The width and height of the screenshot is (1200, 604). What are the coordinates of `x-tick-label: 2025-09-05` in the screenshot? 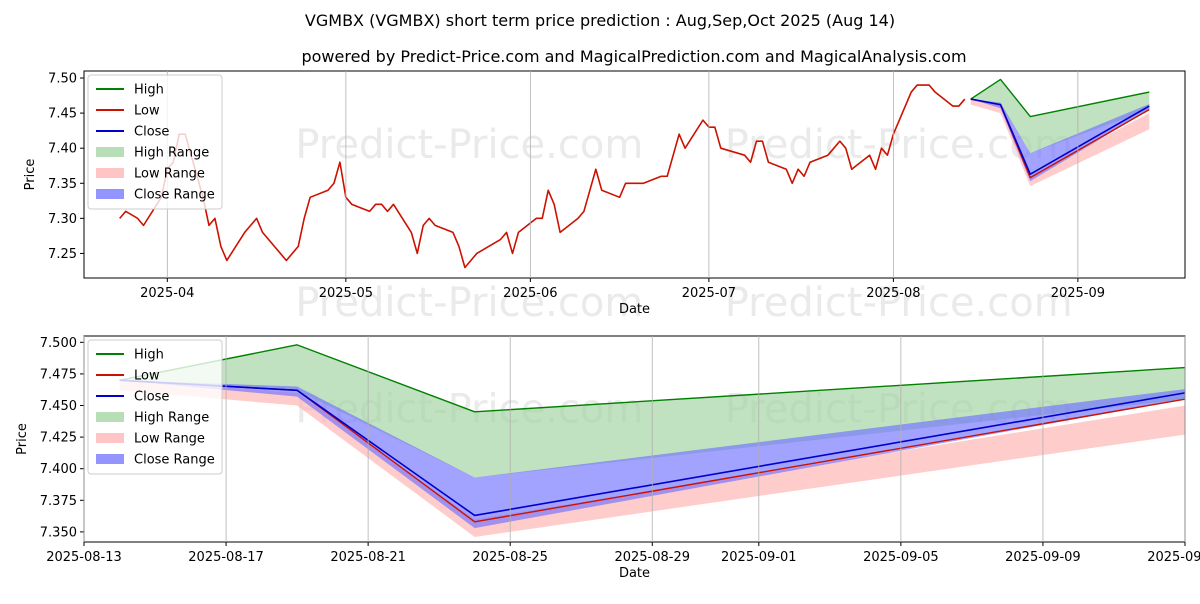 It's located at (901, 557).